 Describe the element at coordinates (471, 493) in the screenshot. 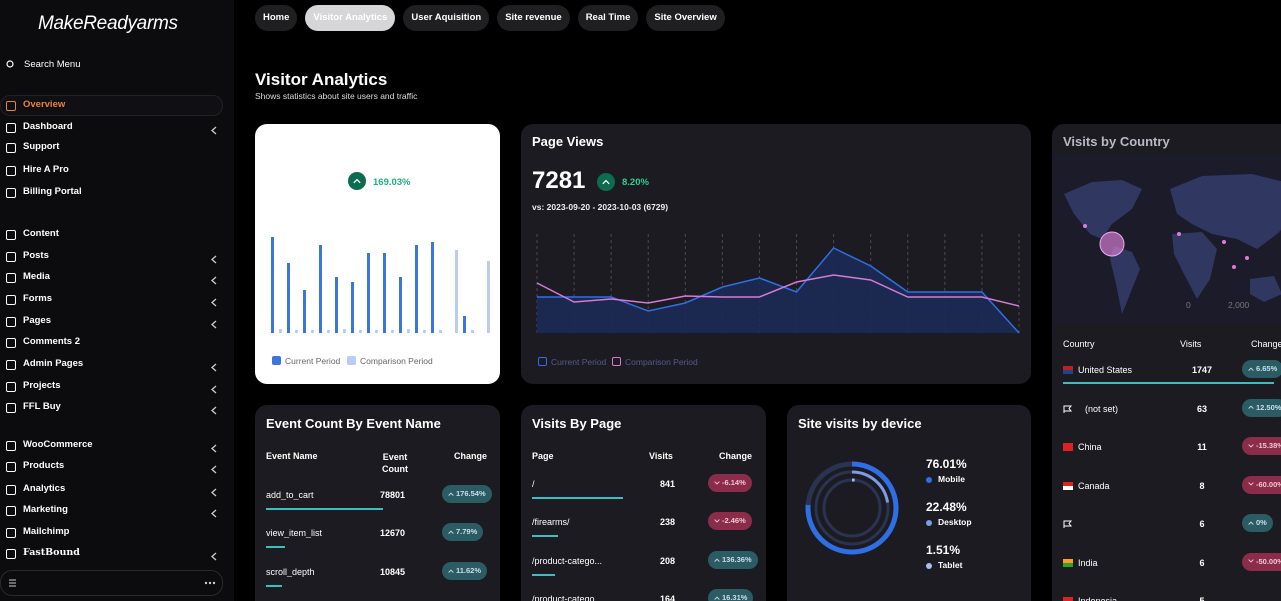

I see `change-text: 176.54%` at that location.